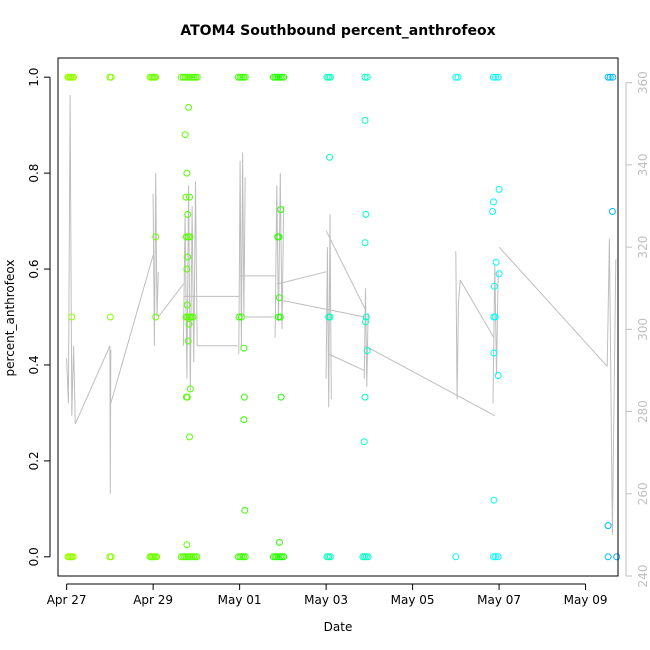 Image resolution: width=650 pixels, height=650 pixels. What do you see at coordinates (71, 259) in the screenshot?
I see `secondary-line-spike-apr27` at bounding box center [71, 259].